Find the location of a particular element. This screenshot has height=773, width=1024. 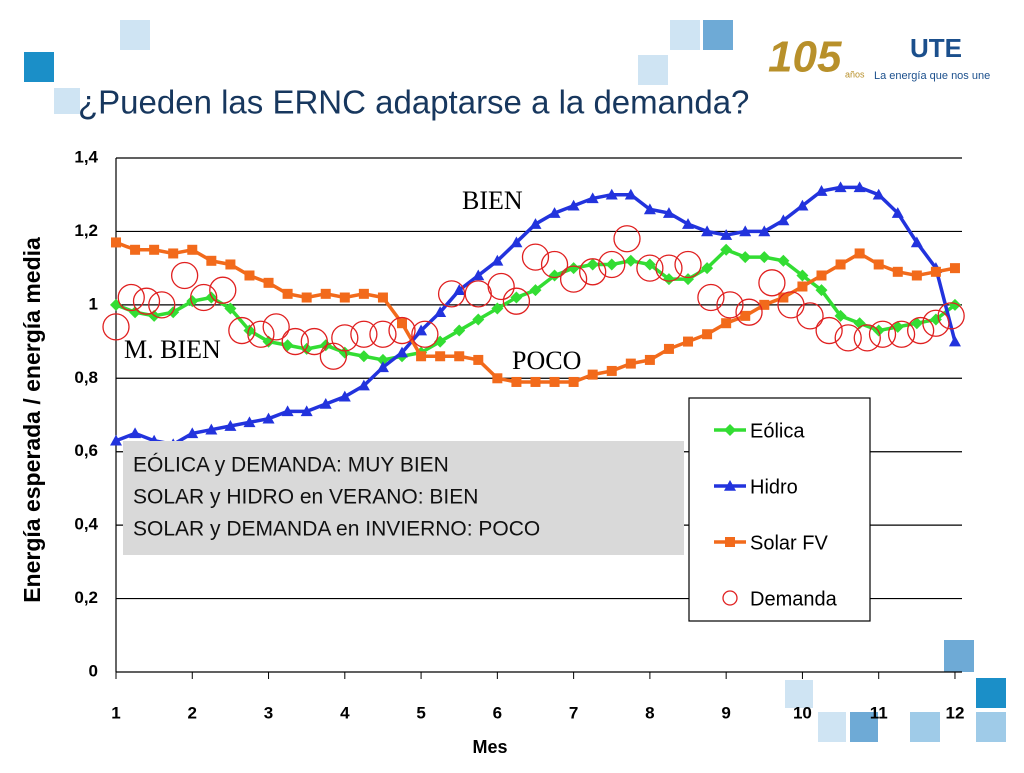

legend-label: Solar FV is located at coordinates (789, 543).